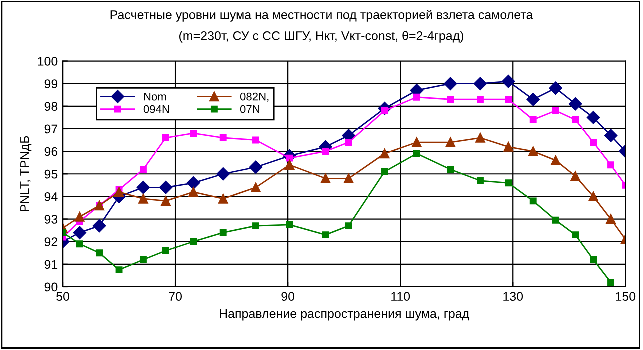  I want to click on x-tick-label: 150, so click(626, 297).